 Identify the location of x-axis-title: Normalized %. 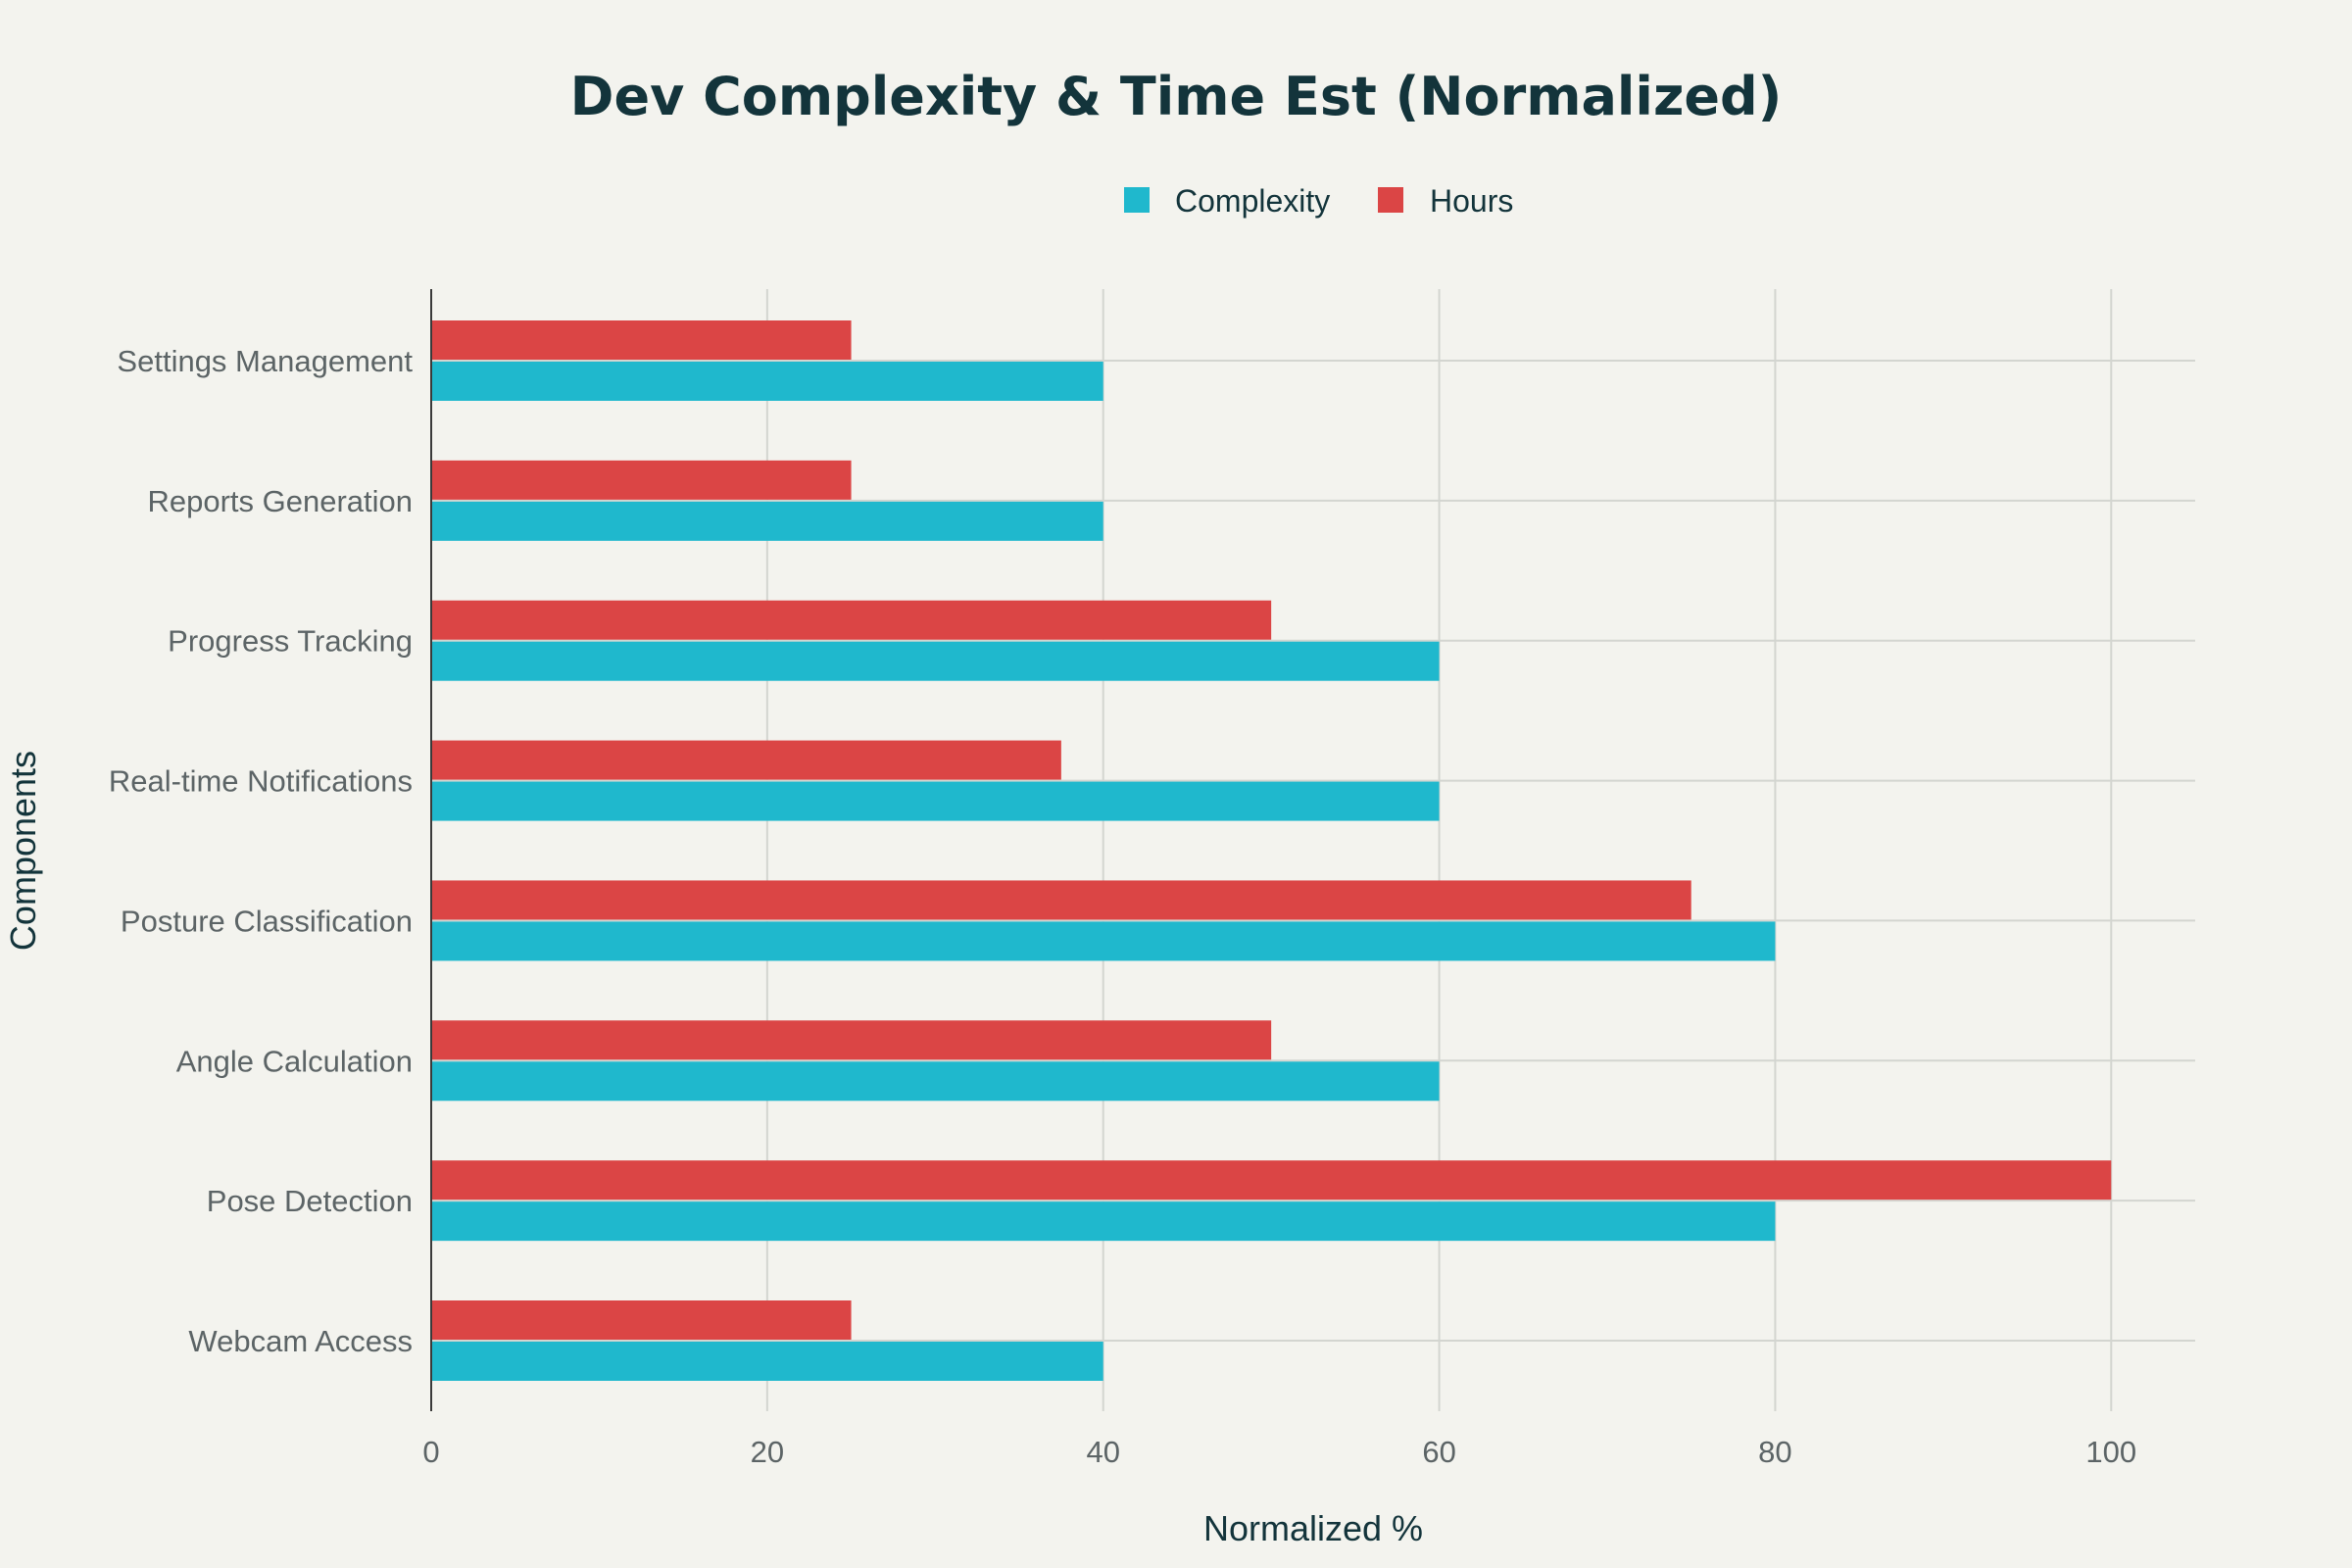
(1313, 1528).